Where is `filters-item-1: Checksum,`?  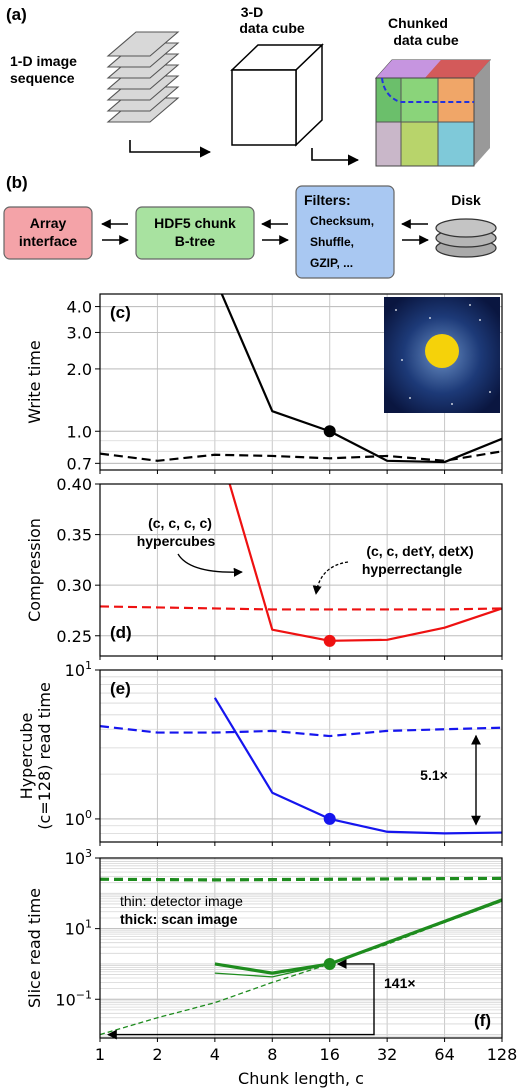 filters-item-1: Checksum, is located at coordinates (342, 221).